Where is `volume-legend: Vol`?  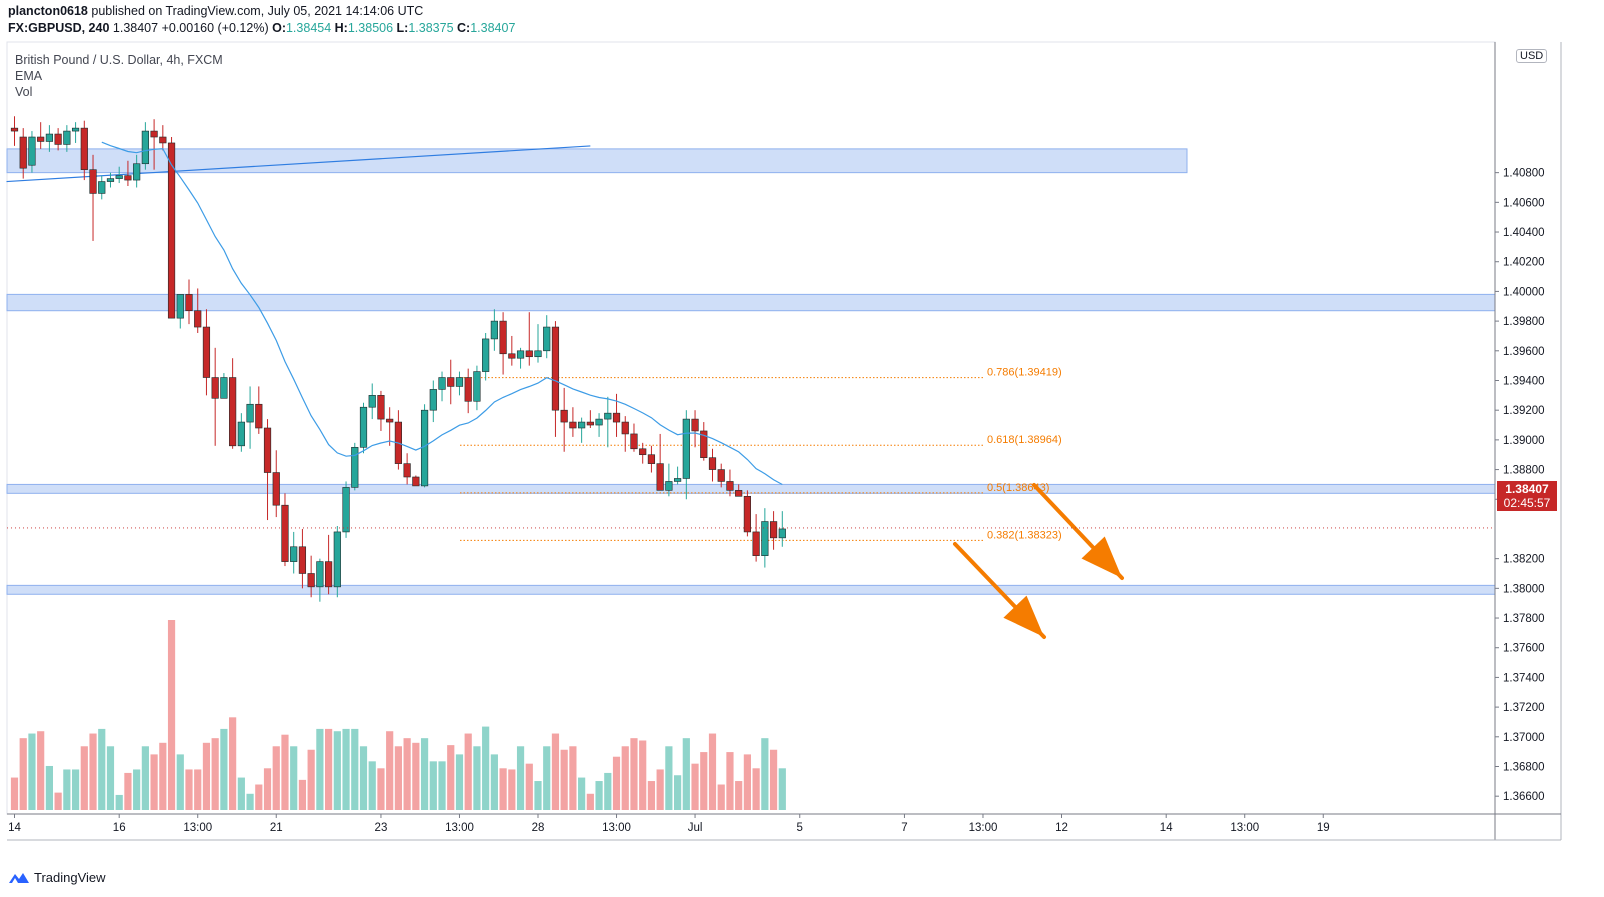
volume-legend: Vol is located at coordinates (24, 92).